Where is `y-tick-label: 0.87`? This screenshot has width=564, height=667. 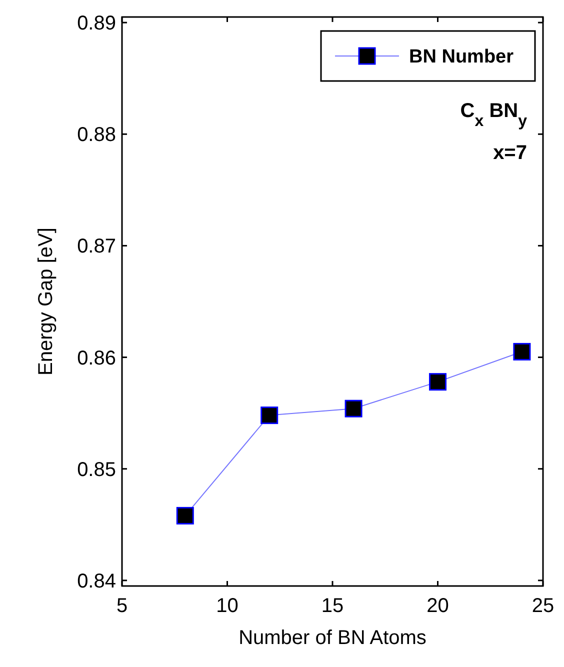
y-tick-label: 0.87 is located at coordinates (96, 247).